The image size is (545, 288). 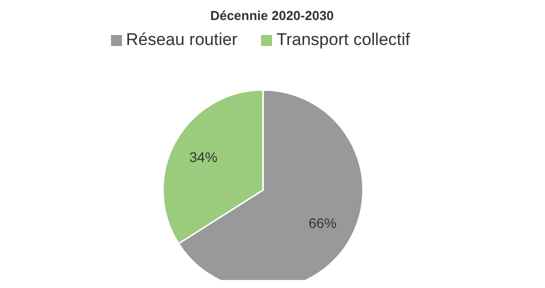 I want to click on legend-label: Transport collectif, so click(x=343, y=39).